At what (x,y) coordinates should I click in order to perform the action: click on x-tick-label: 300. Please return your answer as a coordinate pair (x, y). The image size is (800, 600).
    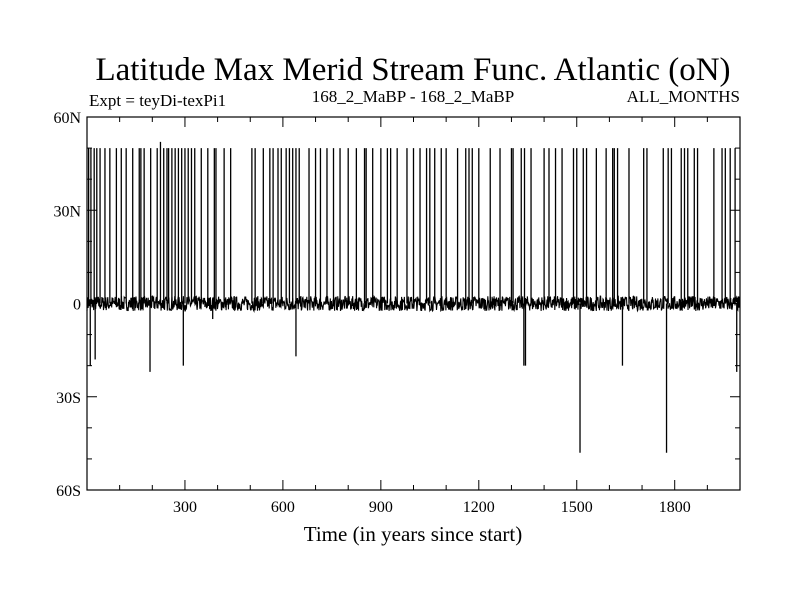
    Looking at the image, I should click on (185, 507).